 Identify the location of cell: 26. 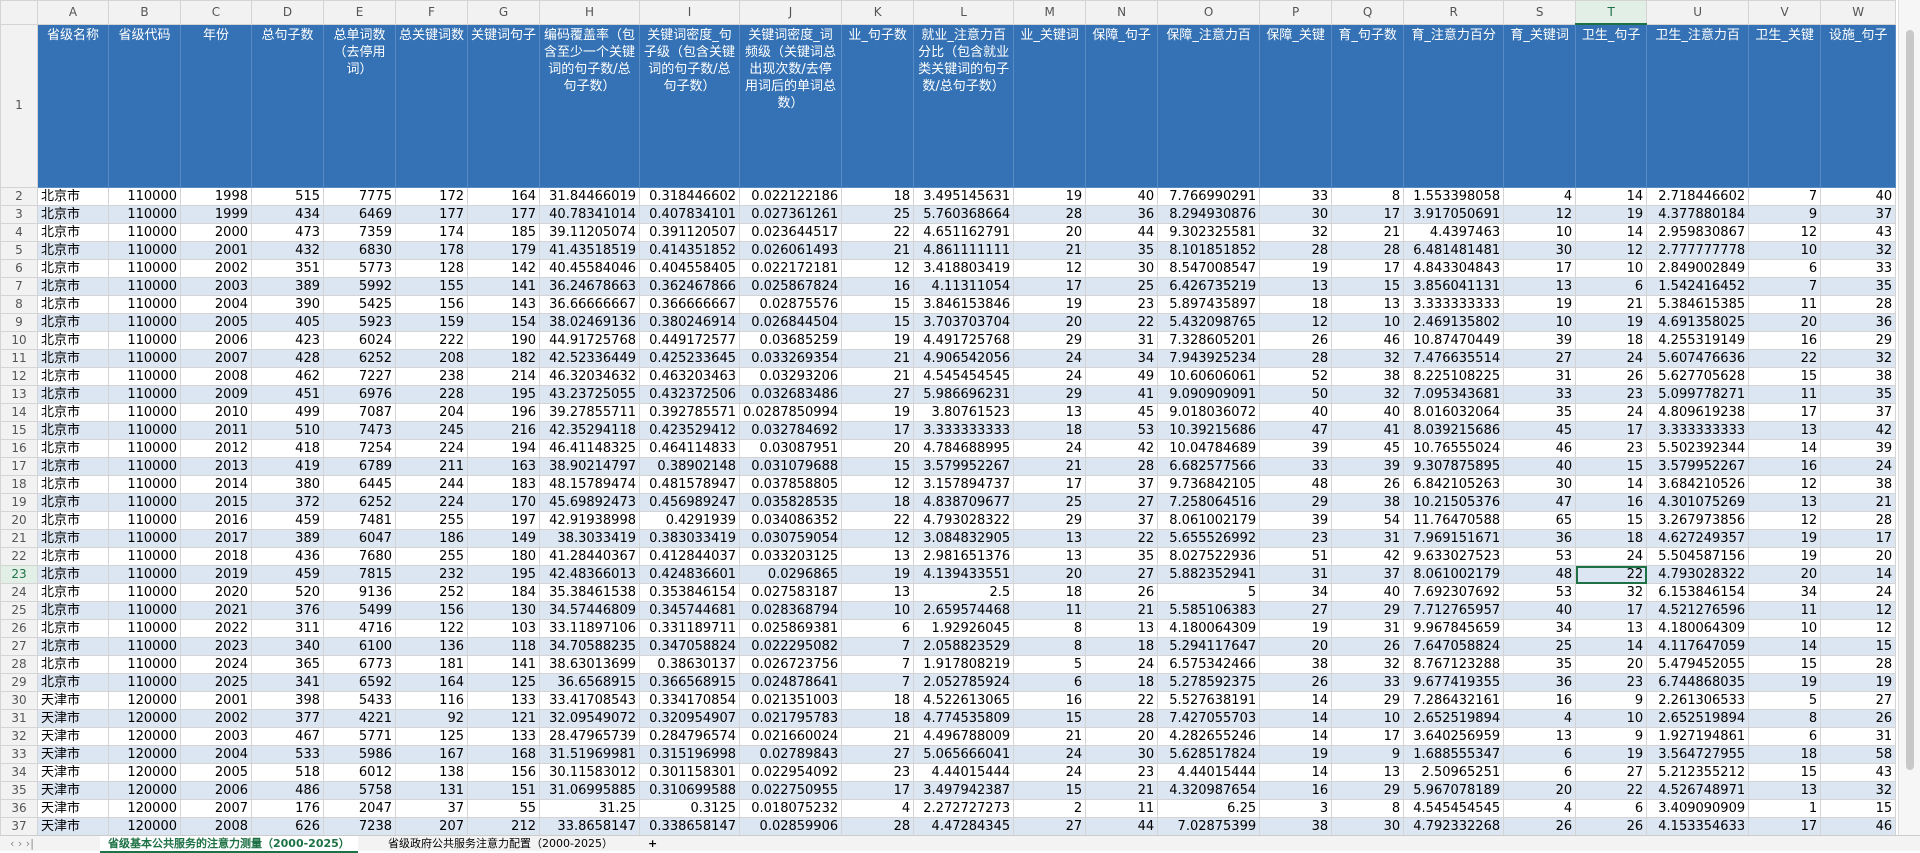
(1296, 340).